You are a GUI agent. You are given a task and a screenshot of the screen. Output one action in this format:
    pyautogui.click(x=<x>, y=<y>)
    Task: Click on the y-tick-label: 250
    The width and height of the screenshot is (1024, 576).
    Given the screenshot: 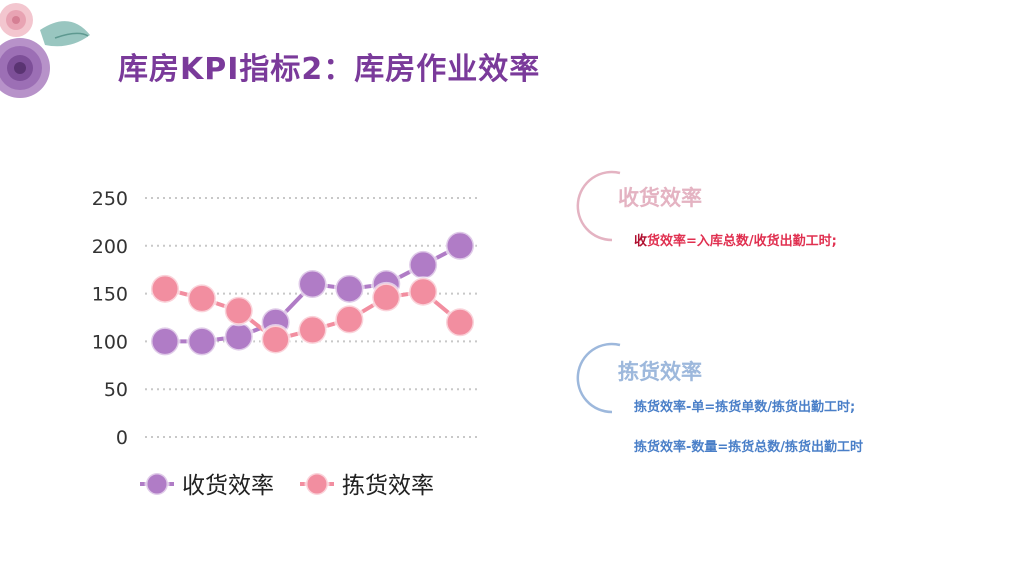 What is the action you would take?
    pyautogui.click(x=110, y=199)
    